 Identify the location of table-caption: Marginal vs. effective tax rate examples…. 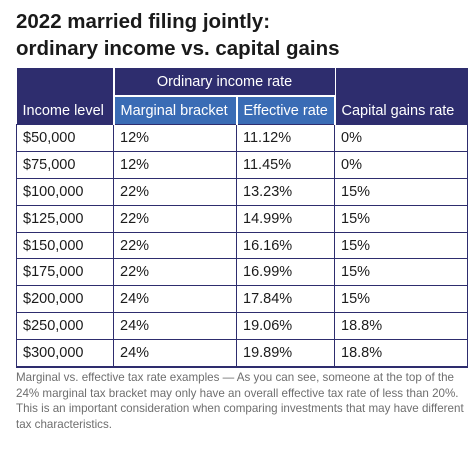
(240, 401).